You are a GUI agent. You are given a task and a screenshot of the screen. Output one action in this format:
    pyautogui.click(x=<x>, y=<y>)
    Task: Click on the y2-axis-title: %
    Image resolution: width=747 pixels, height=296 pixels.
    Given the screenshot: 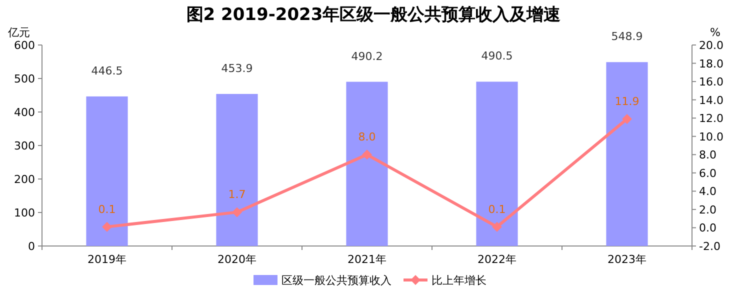 What is the action you would take?
    pyautogui.click(x=715, y=32)
    